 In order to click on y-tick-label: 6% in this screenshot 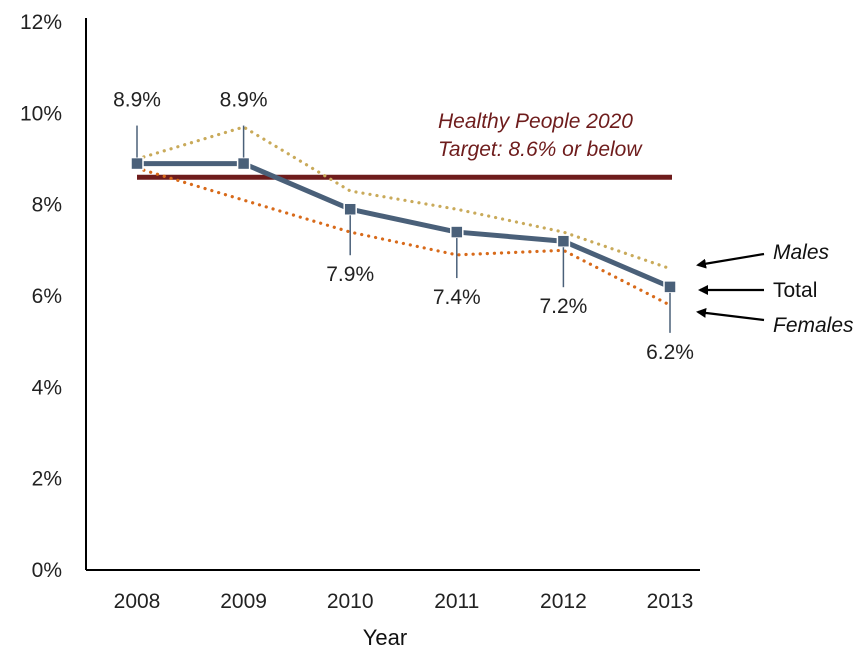, I will do `click(47, 296)`.